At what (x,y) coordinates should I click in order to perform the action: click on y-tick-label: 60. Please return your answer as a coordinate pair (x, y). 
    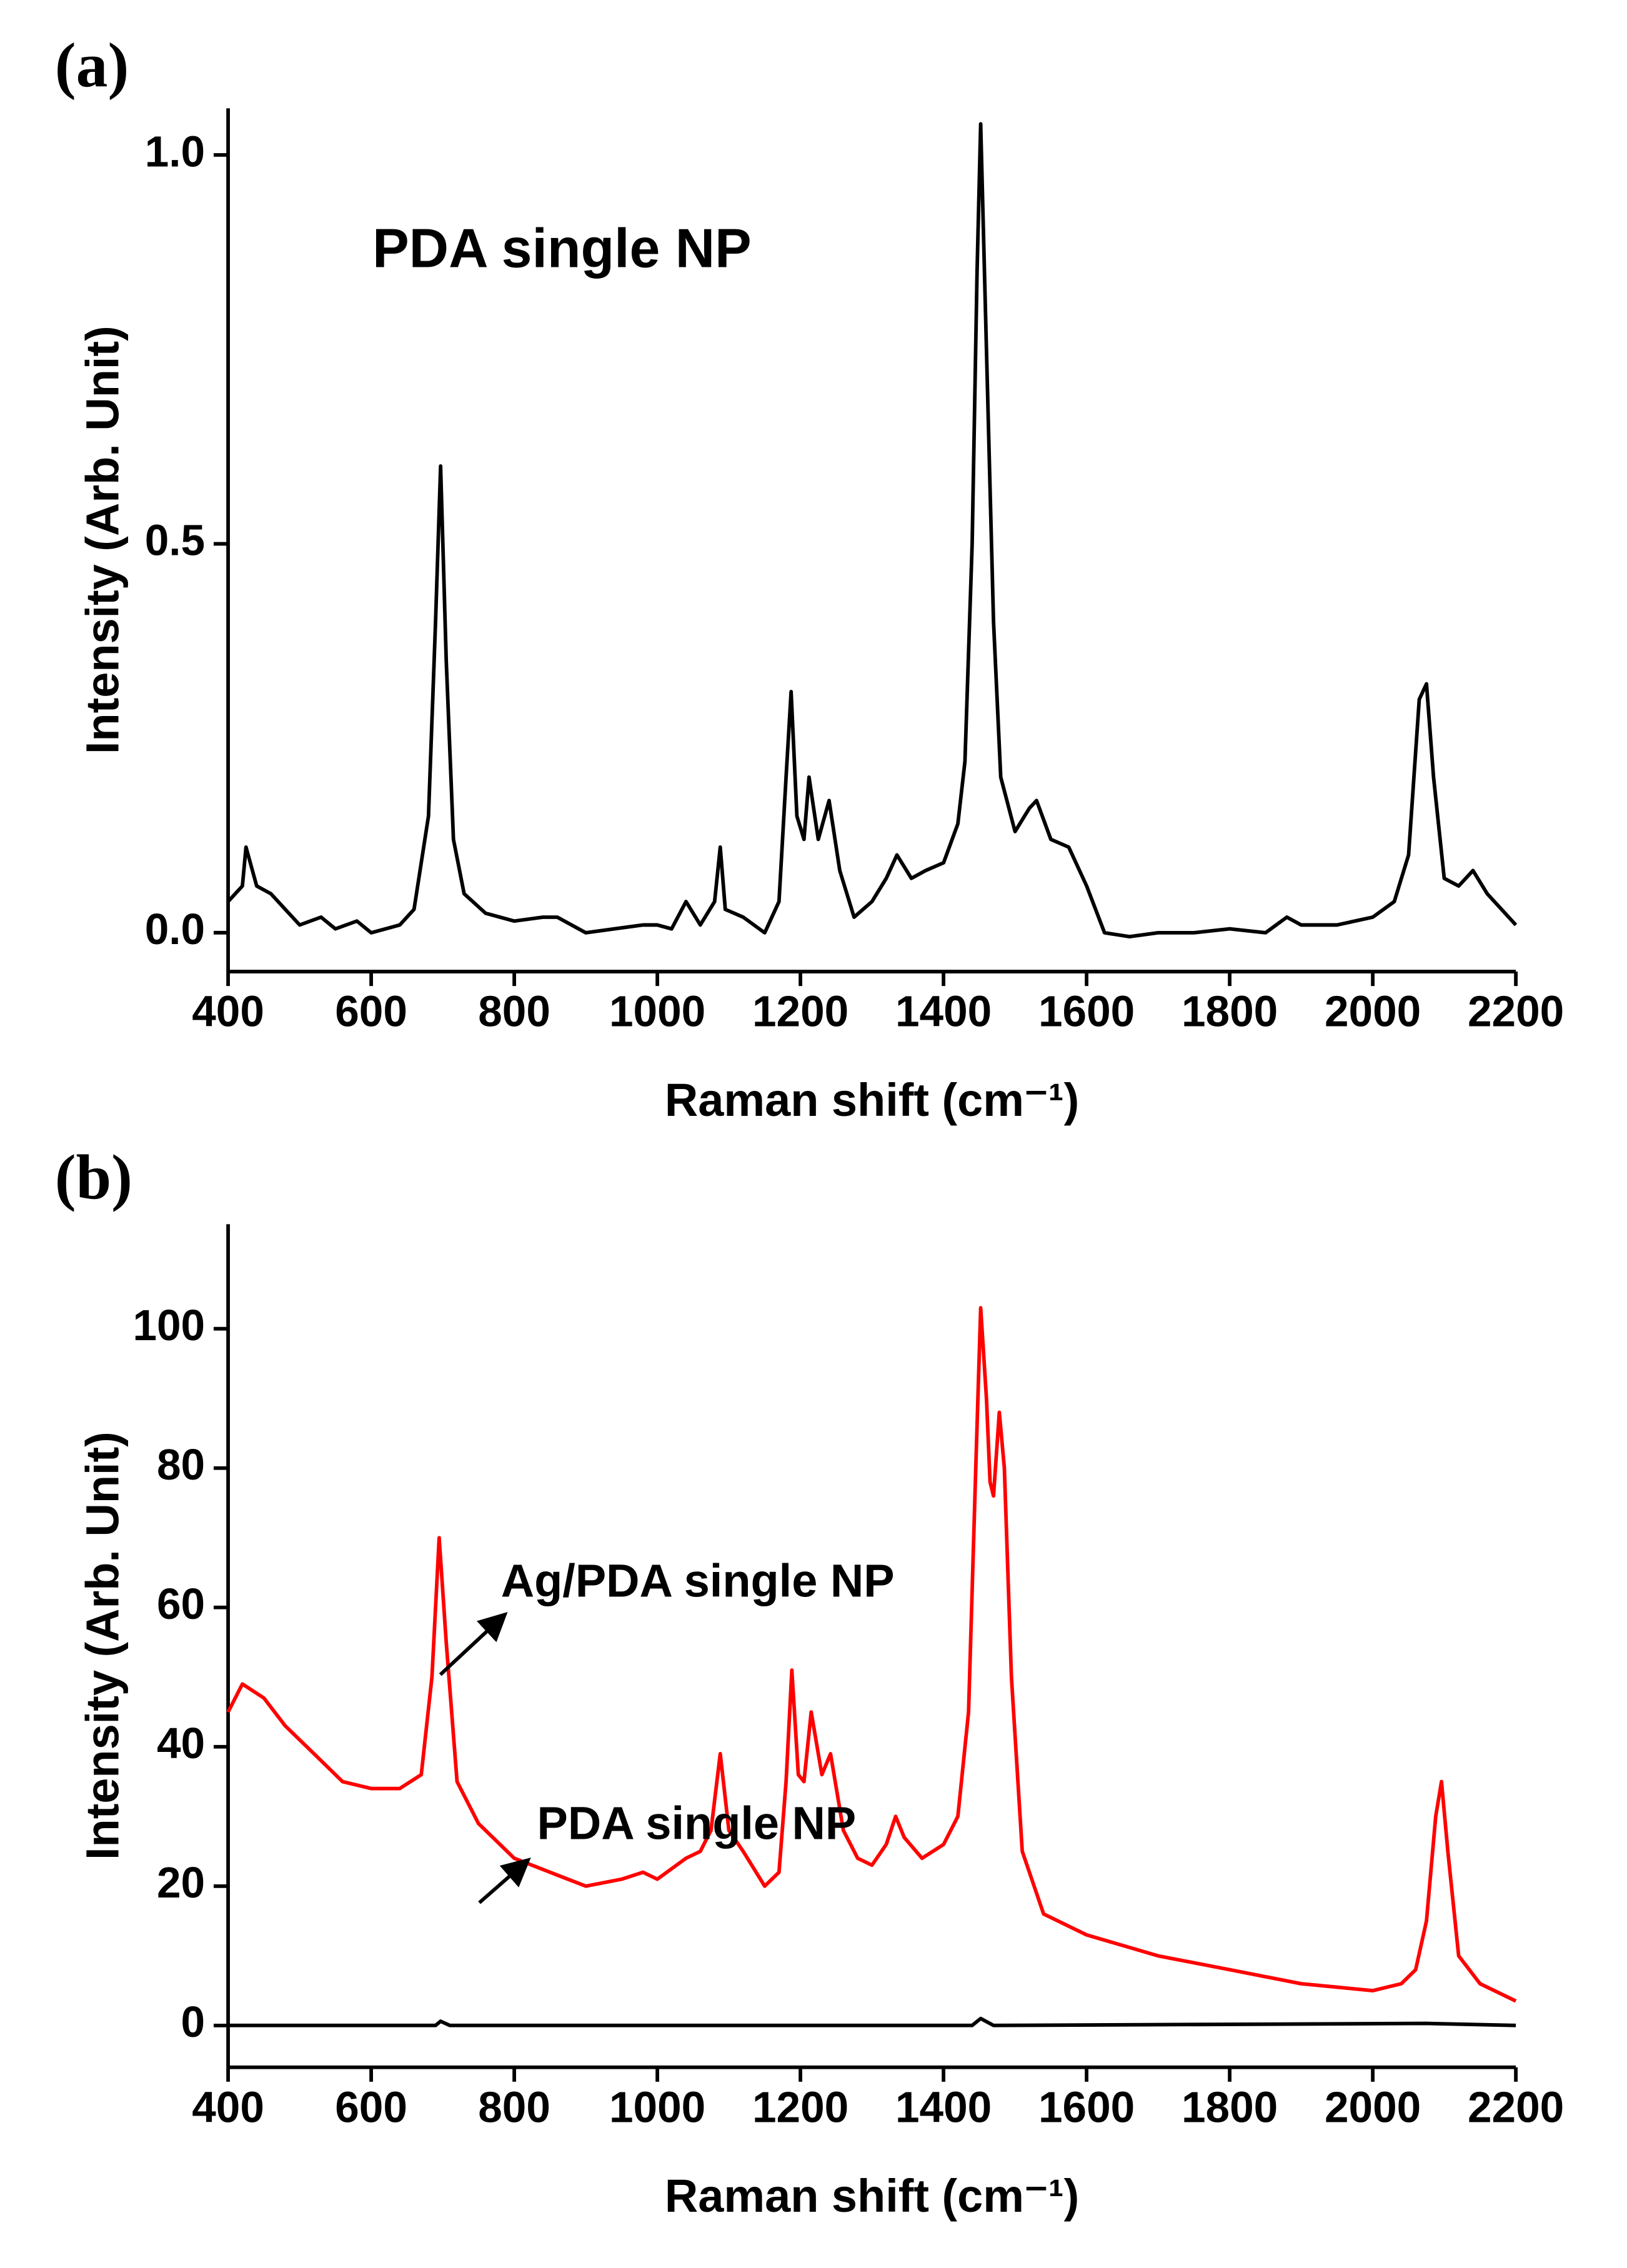
    Looking at the image, I should click on (181, 1603).